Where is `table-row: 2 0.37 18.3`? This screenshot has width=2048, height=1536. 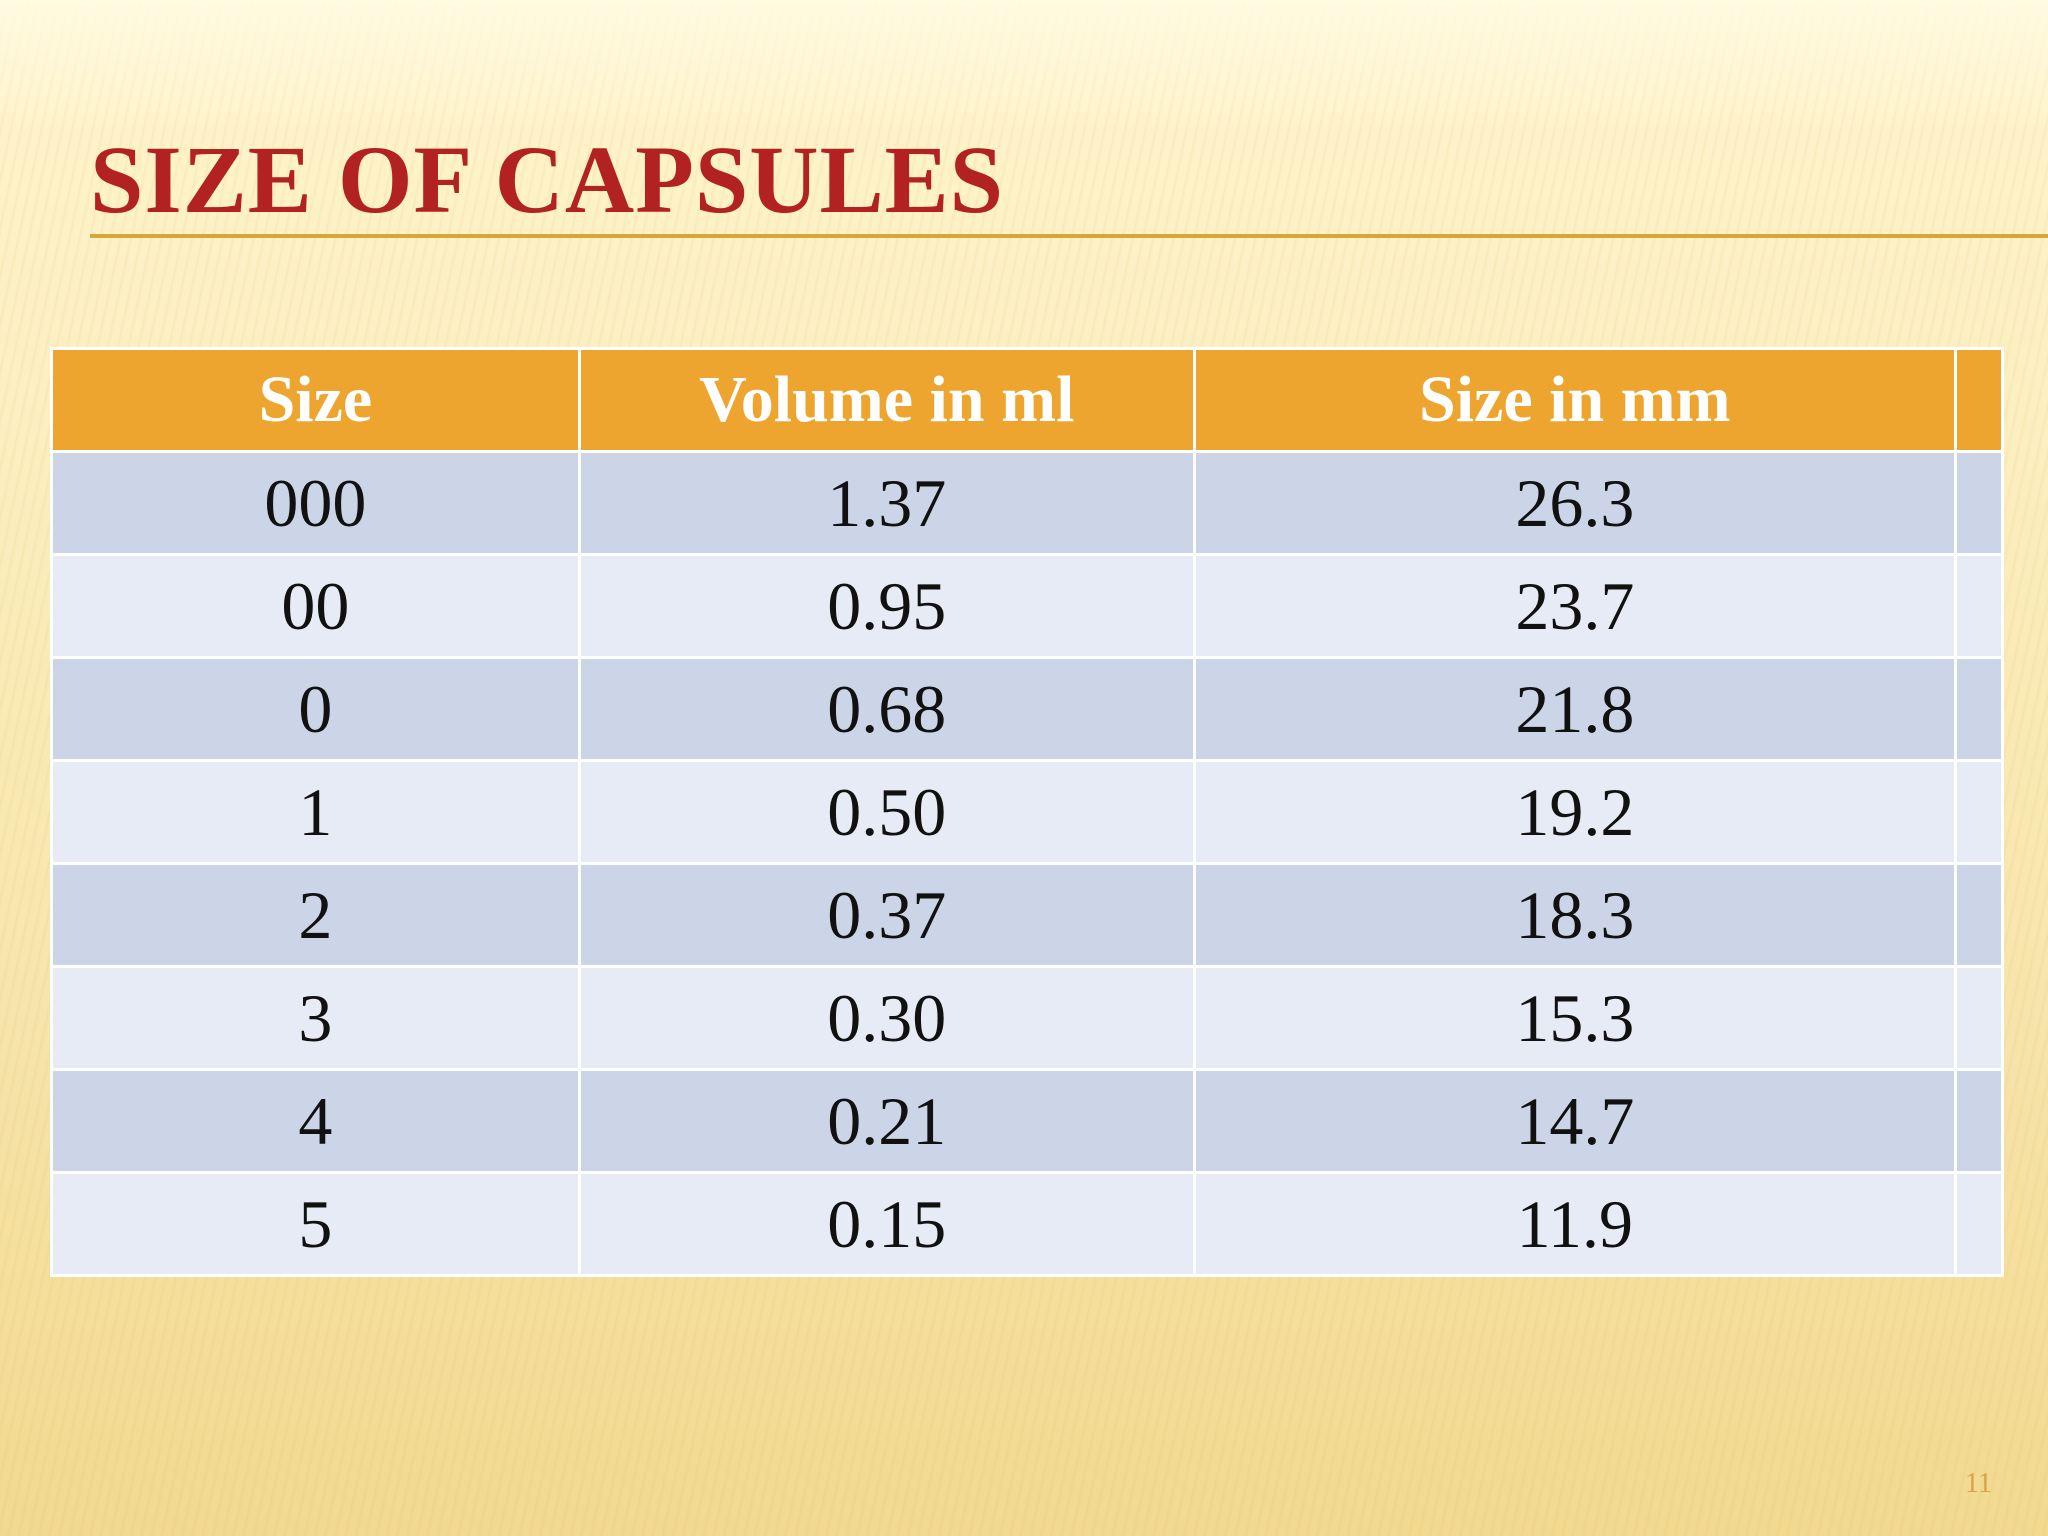 table-row: 2 0.37 18.3 is located at coordinates (1027, 915).